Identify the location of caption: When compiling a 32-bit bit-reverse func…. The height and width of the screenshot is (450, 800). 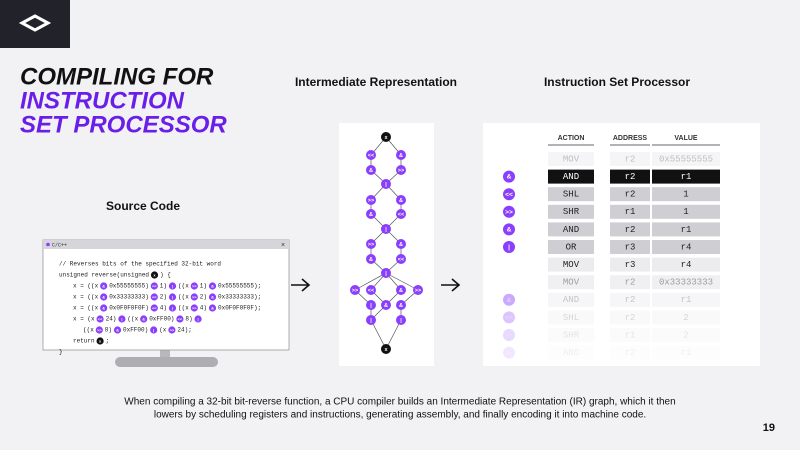
(399, 402).